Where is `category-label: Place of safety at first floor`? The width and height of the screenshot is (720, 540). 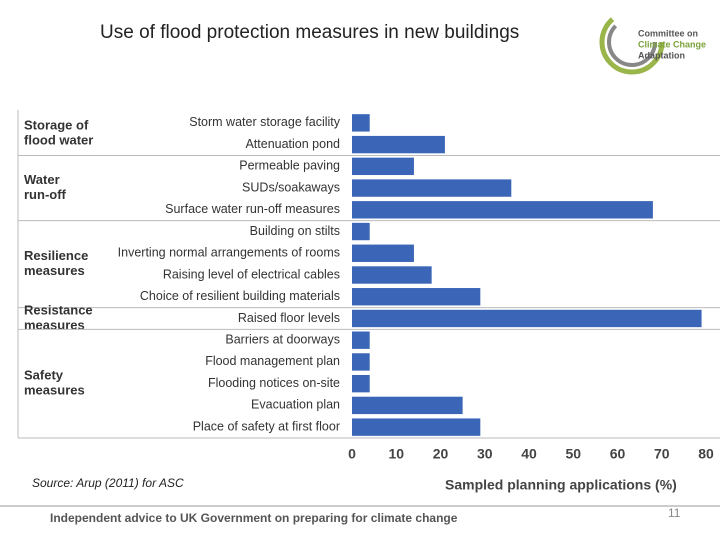
category-label: Place of safety at first floor is located at coordinates (266, 426).